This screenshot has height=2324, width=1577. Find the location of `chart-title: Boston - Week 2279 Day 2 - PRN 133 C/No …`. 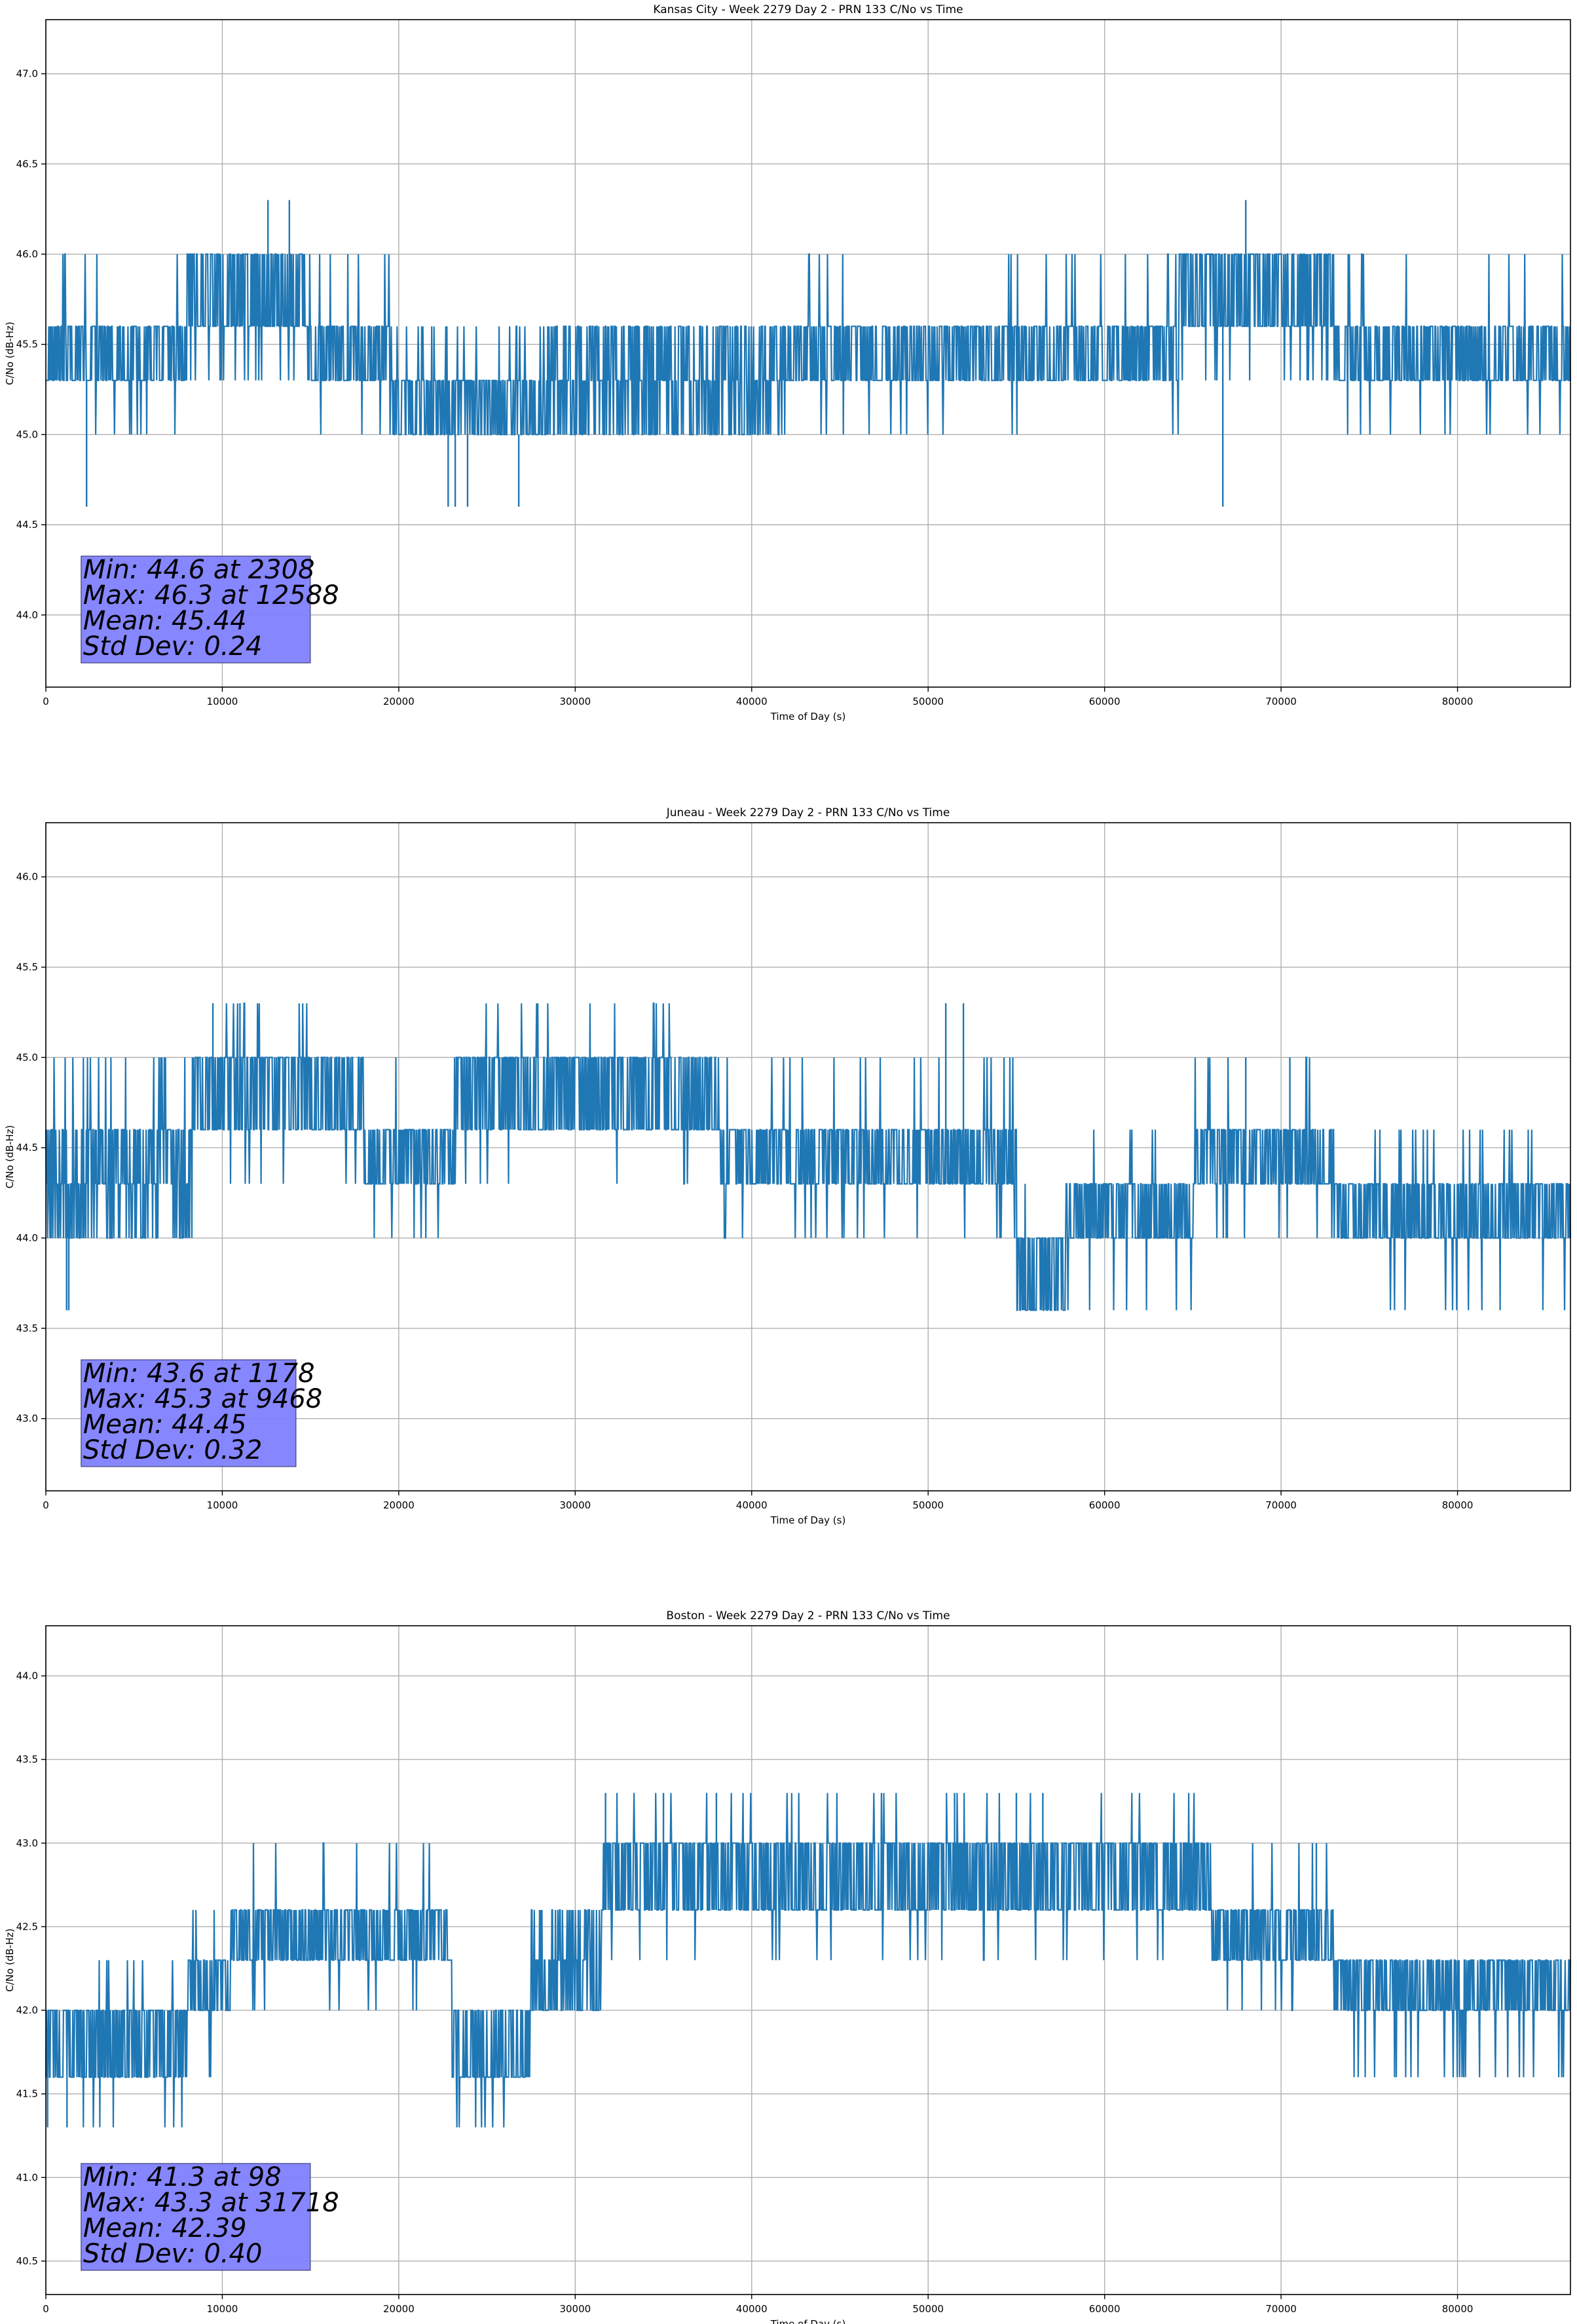

chart-title: Boston - Week 2279 Day 2 - PRN 133 C/No … is located at coordinates (808, 1615).